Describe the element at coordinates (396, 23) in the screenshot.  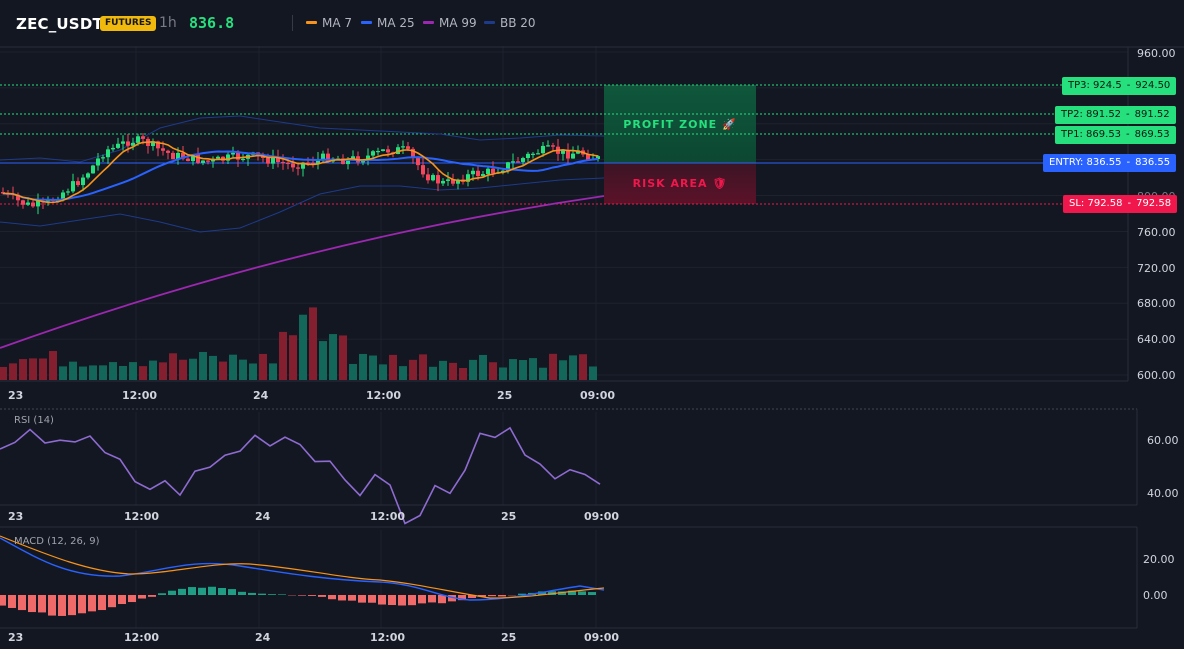
I see `legend-label: MA 25` at that location.